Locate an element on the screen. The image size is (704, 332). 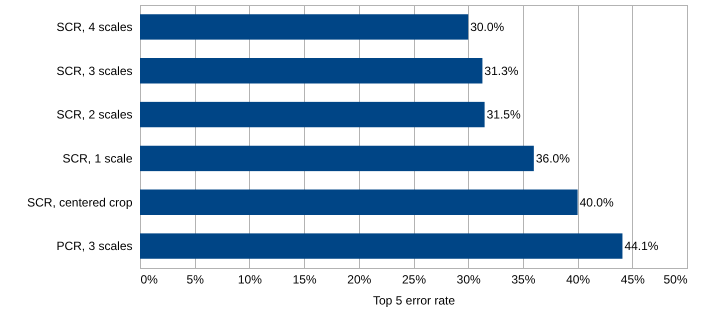
data-label: 40.0% is located at coordinates (597, 202).